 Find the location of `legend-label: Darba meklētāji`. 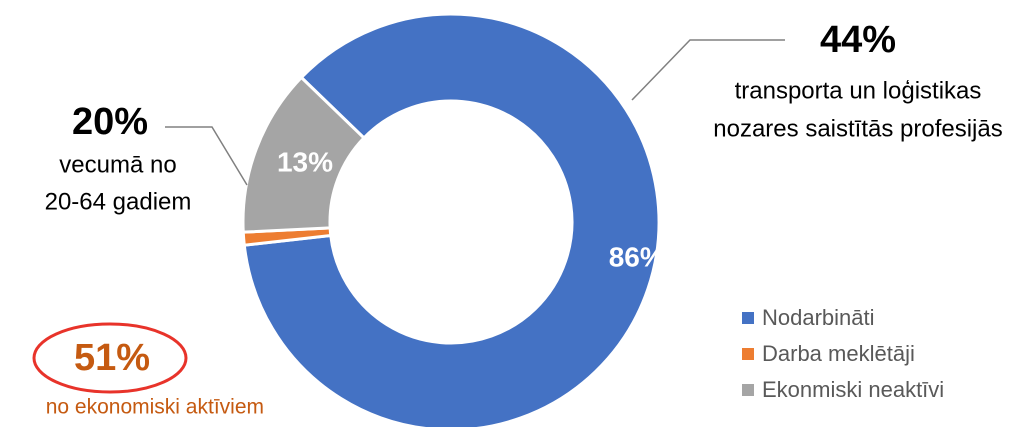

legend-label: Darba meklētāji is located at coordinates (838, 353).